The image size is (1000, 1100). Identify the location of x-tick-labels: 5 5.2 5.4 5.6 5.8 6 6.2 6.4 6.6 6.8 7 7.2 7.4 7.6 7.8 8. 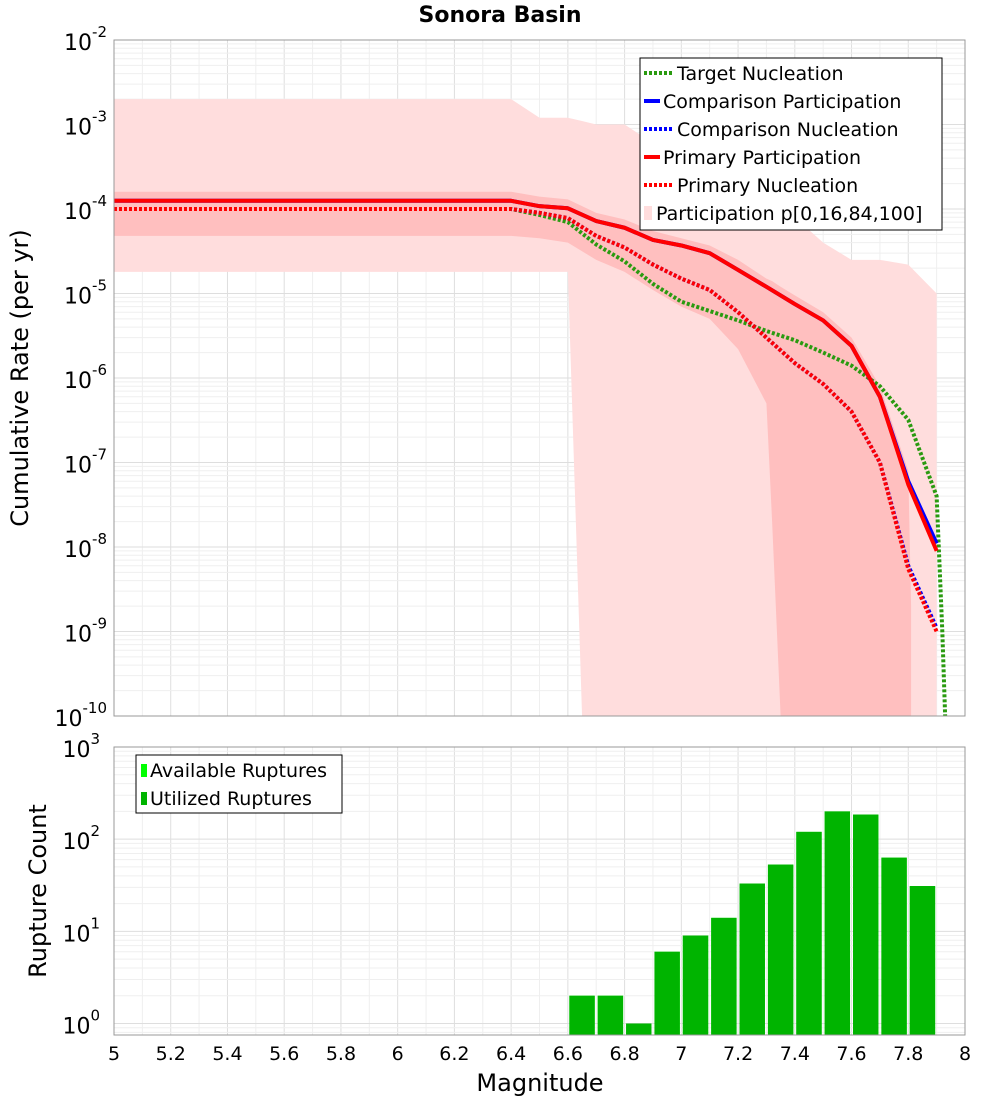
(539, 1054).